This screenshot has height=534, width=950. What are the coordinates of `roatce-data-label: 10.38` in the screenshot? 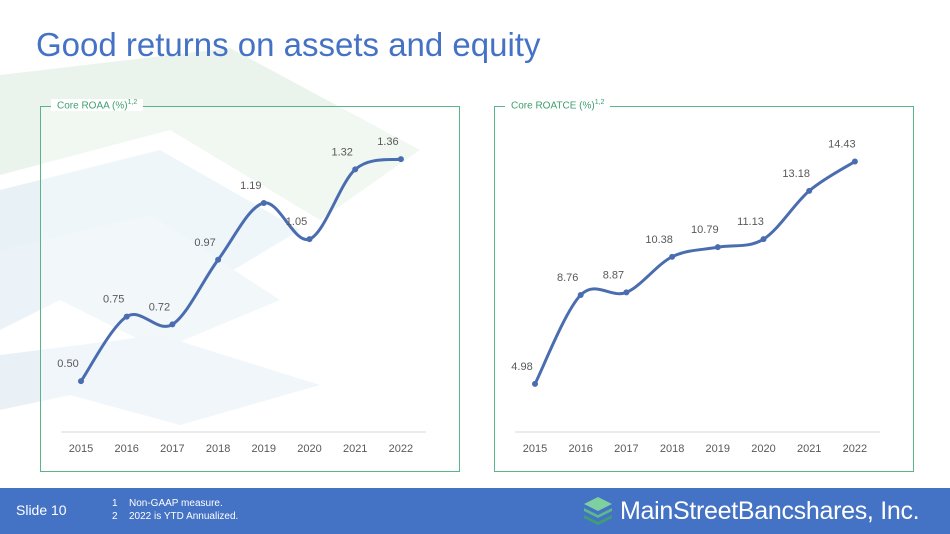 It's located at (659, 240).